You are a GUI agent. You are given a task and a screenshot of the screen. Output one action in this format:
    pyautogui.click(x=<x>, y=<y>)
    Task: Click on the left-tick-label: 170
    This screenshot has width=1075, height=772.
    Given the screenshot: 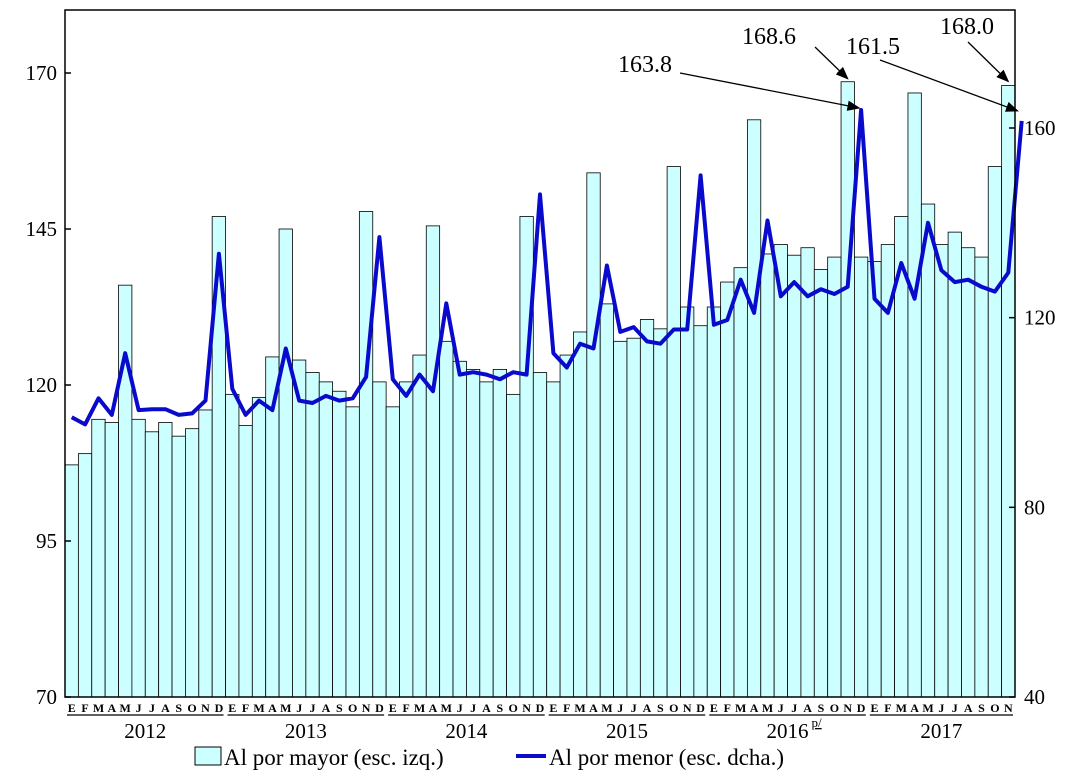 What is the action you would take?
    pyautogui.click(x=42, y=73)
    